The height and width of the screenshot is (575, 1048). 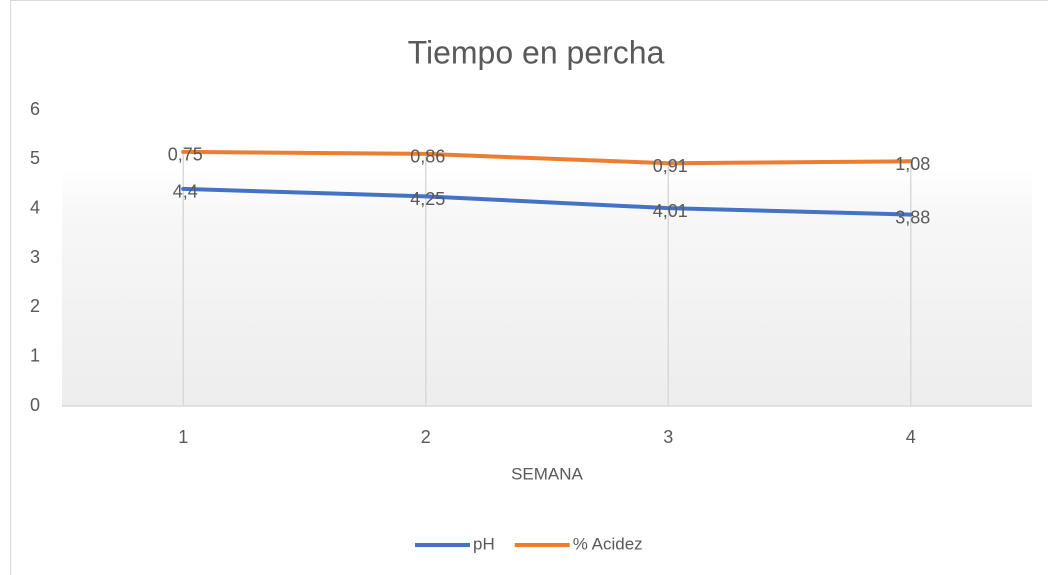 What do you see at coordinates (912, 217) in the screenshot?
I see `data-label: 3,88` at bounding box center [912, 217].